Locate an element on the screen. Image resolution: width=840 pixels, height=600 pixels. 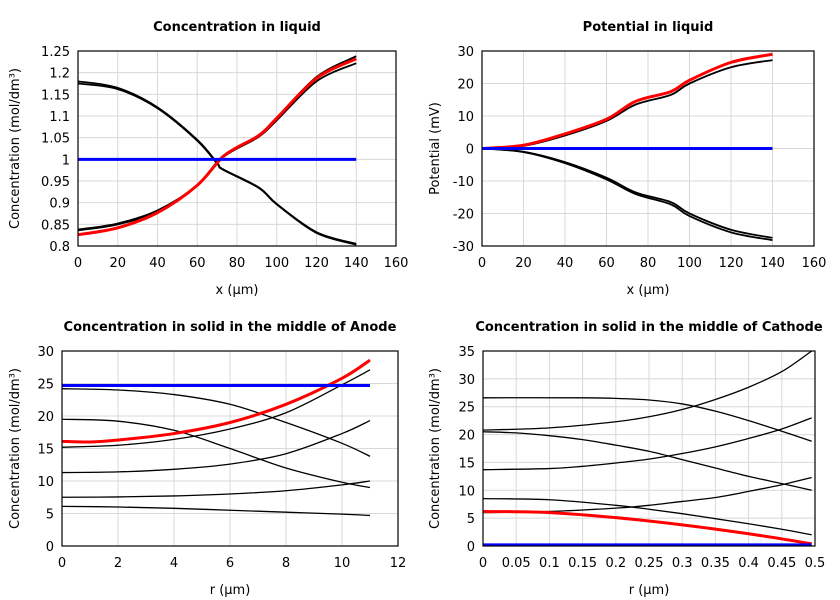
y-tick-label: 1.25 is located at coordinates (55, 52).